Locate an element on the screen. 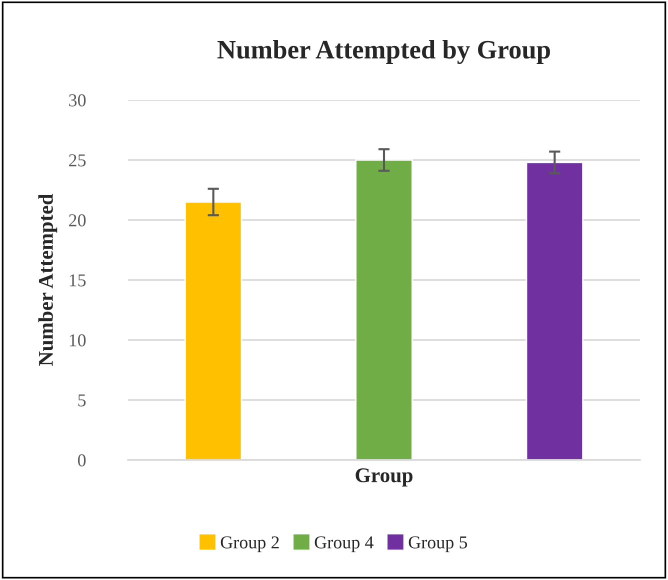  legend-label: Group 5 is located at coordinates (438, 544).